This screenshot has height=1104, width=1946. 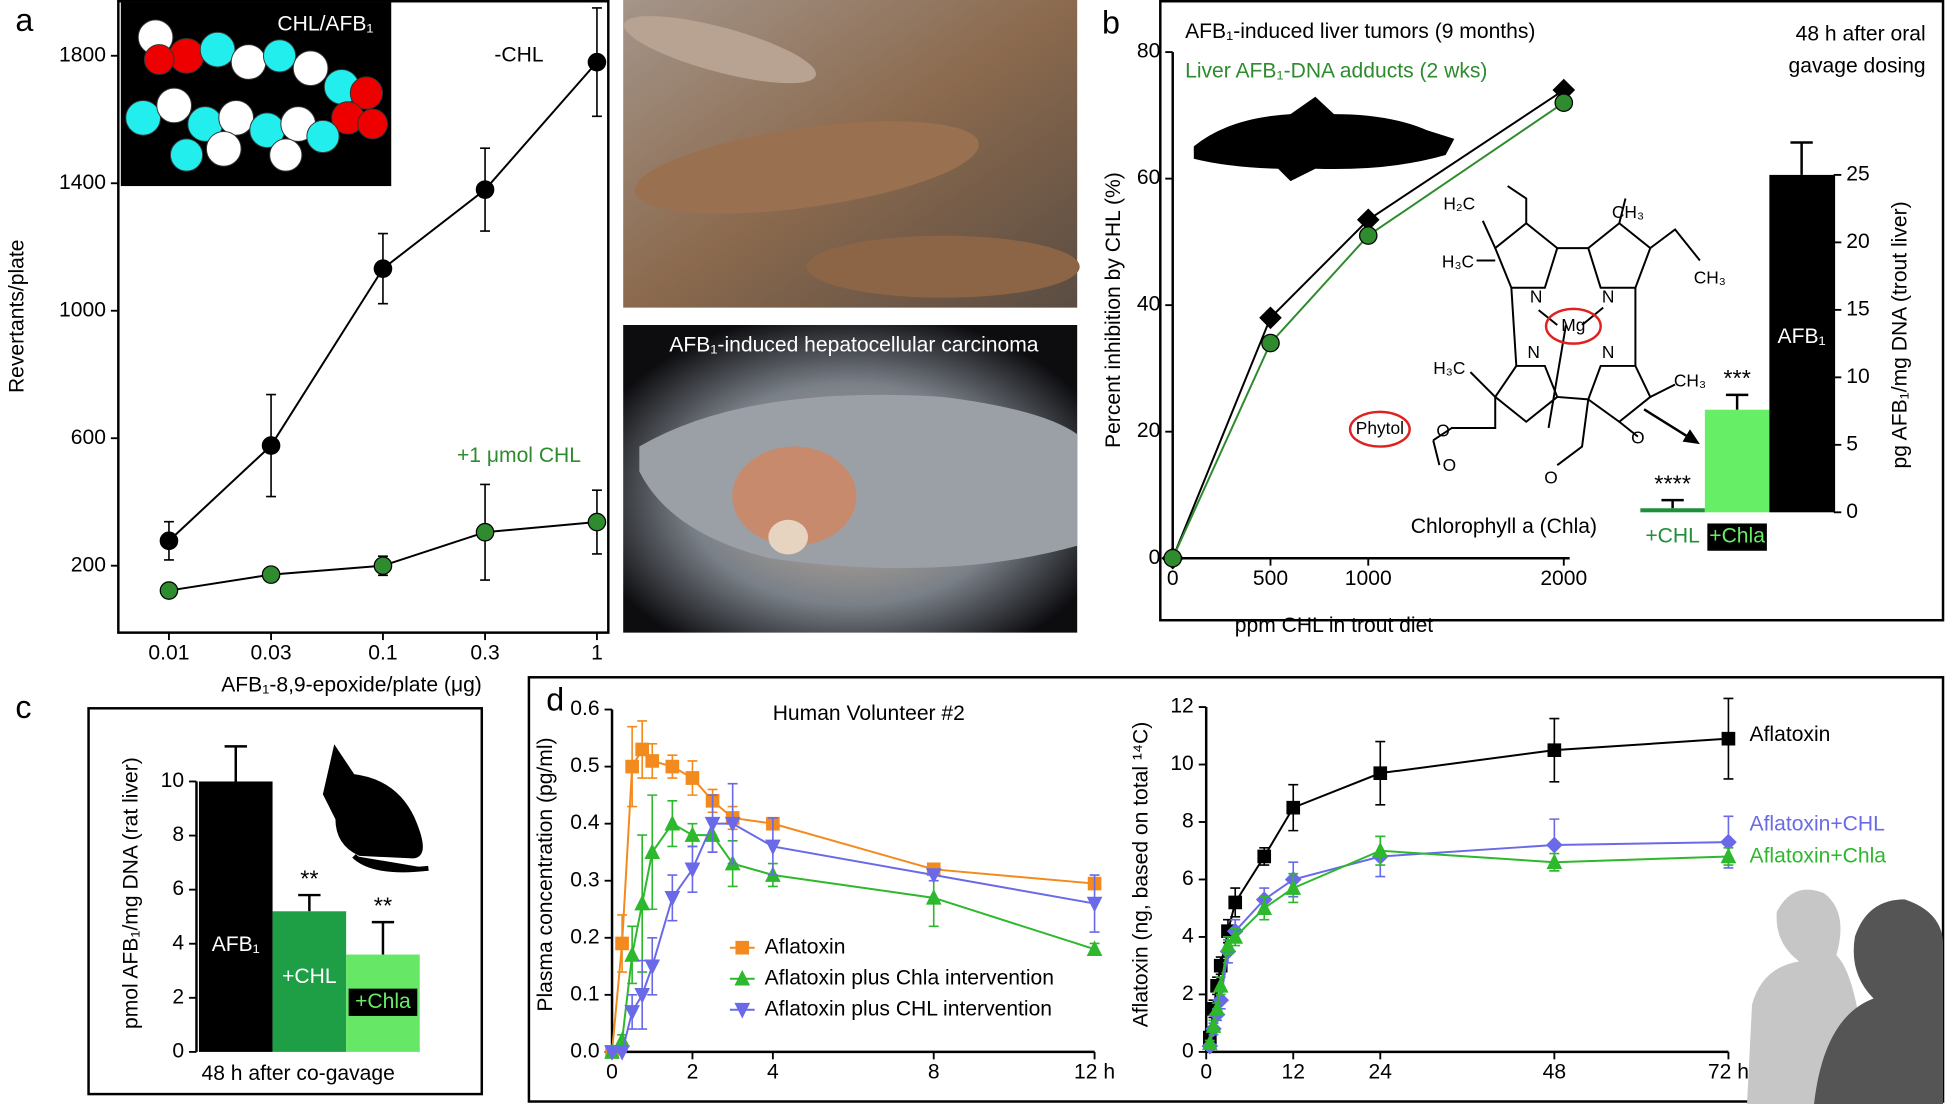 I want to click on panel-letter: a, so click(x=24, y=20).